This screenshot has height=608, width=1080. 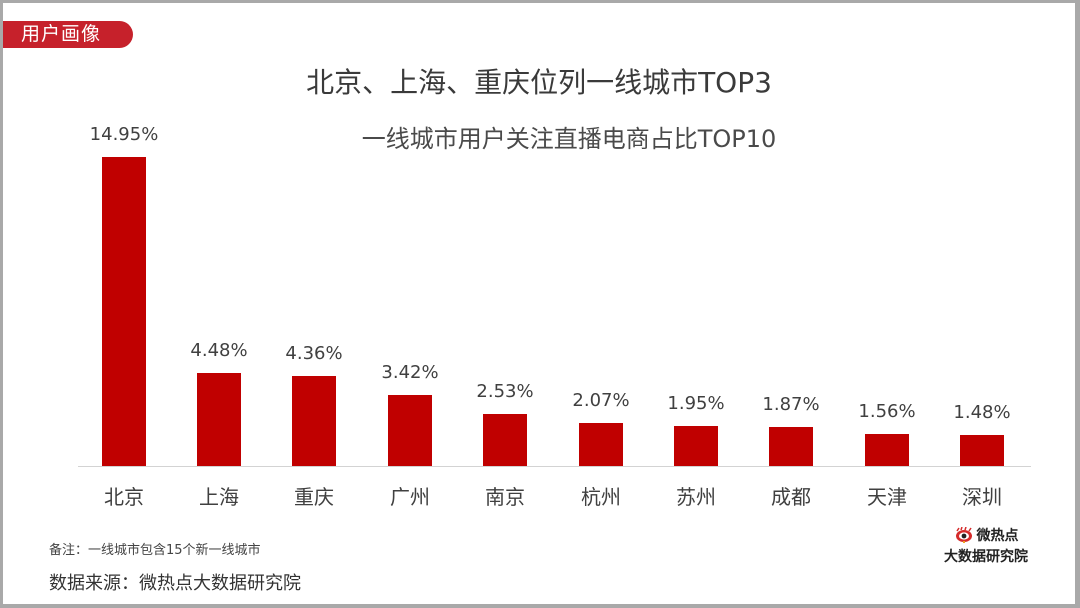 I want to click on category-label: 深圳, so click(x=982, y=497).